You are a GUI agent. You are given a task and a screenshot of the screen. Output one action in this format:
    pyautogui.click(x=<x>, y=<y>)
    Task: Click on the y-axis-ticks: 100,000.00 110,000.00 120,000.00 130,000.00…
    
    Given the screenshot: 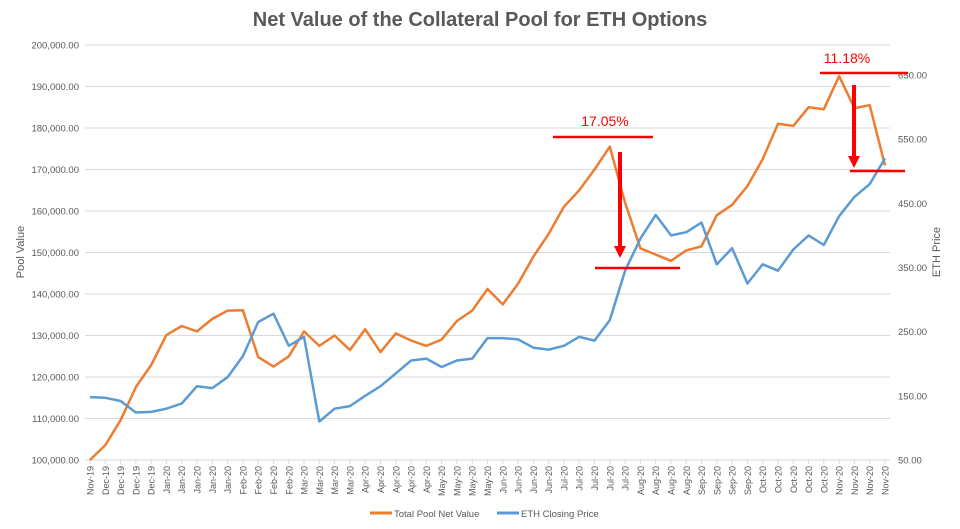 What is the action you would take?
    pyautogui.click(x=55, y=254)
    